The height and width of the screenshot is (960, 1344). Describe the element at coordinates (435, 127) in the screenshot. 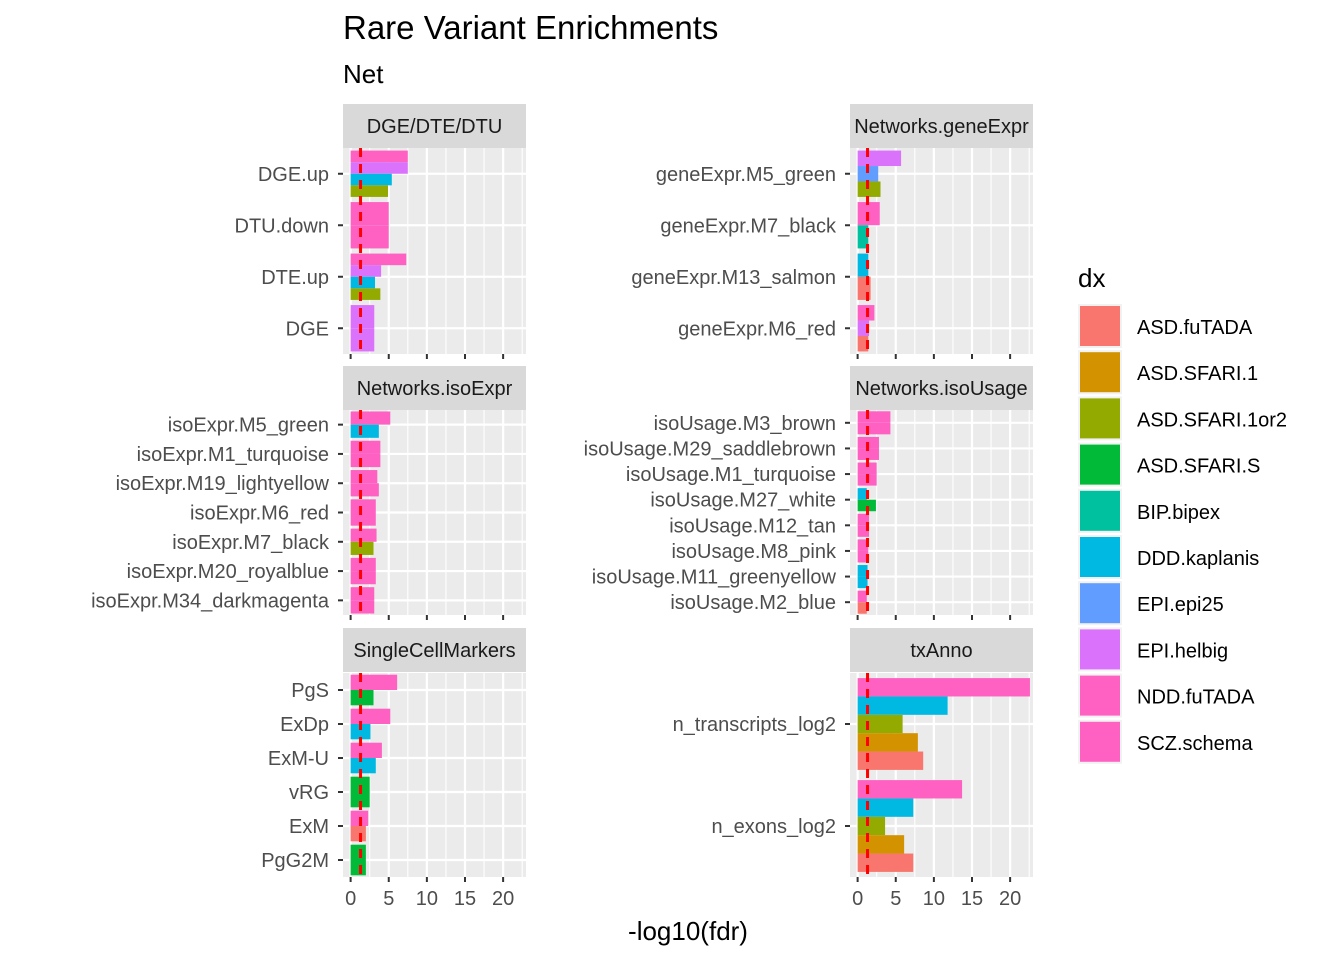

I see `facet-strip-label: DGE/DTE/DTU` at that location.